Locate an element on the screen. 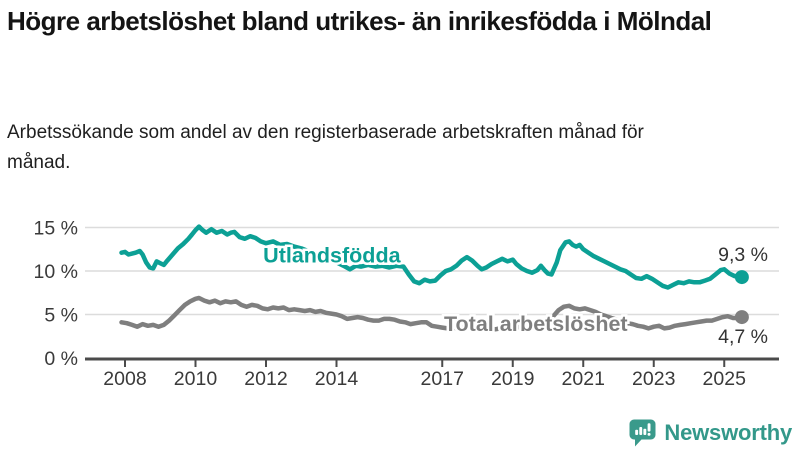 This screenshot has height=450, width=800. end-dot-total is located at coordinates (741, 317).